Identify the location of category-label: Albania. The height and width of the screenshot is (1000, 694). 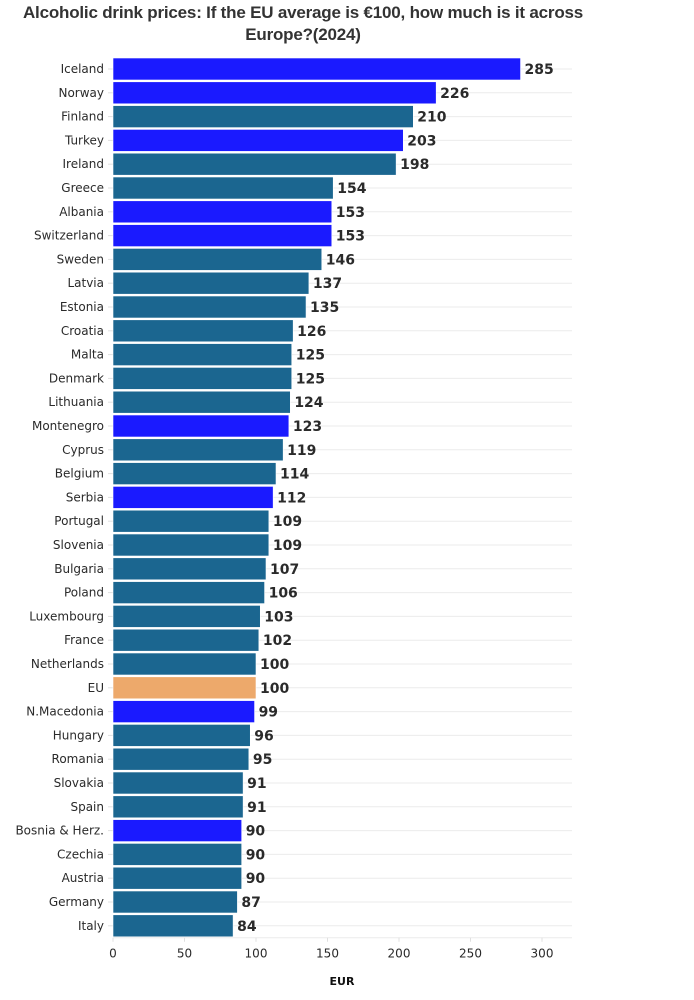
(81, 212).